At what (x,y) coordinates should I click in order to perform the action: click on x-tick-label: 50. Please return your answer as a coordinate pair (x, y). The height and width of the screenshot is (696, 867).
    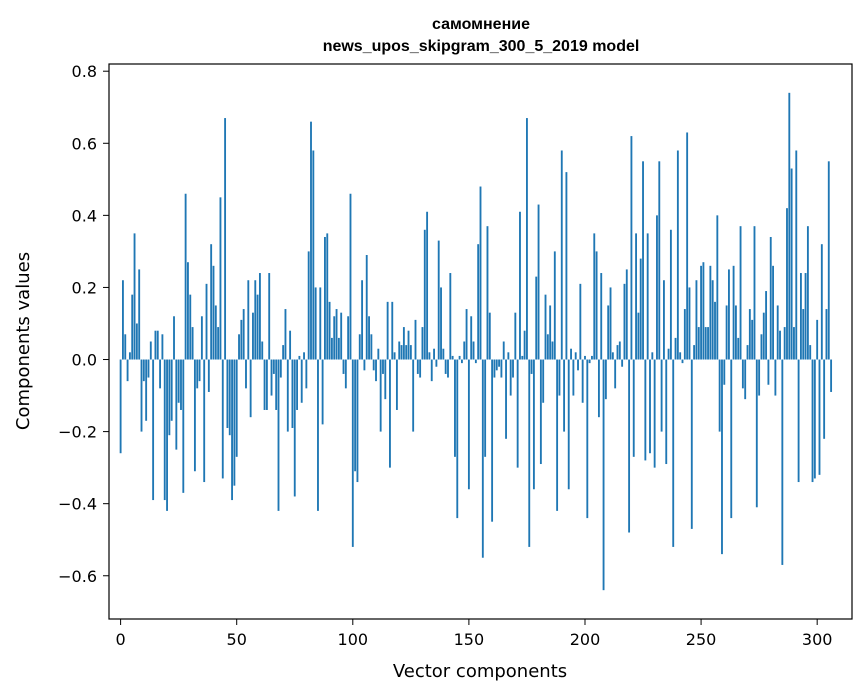
    Looking at the image, I should click on (237, 639).